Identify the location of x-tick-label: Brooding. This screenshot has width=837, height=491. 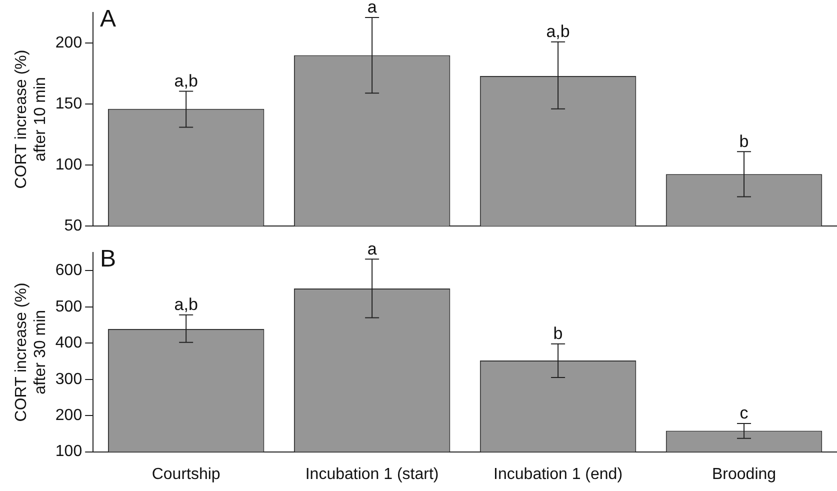
(744, 474).